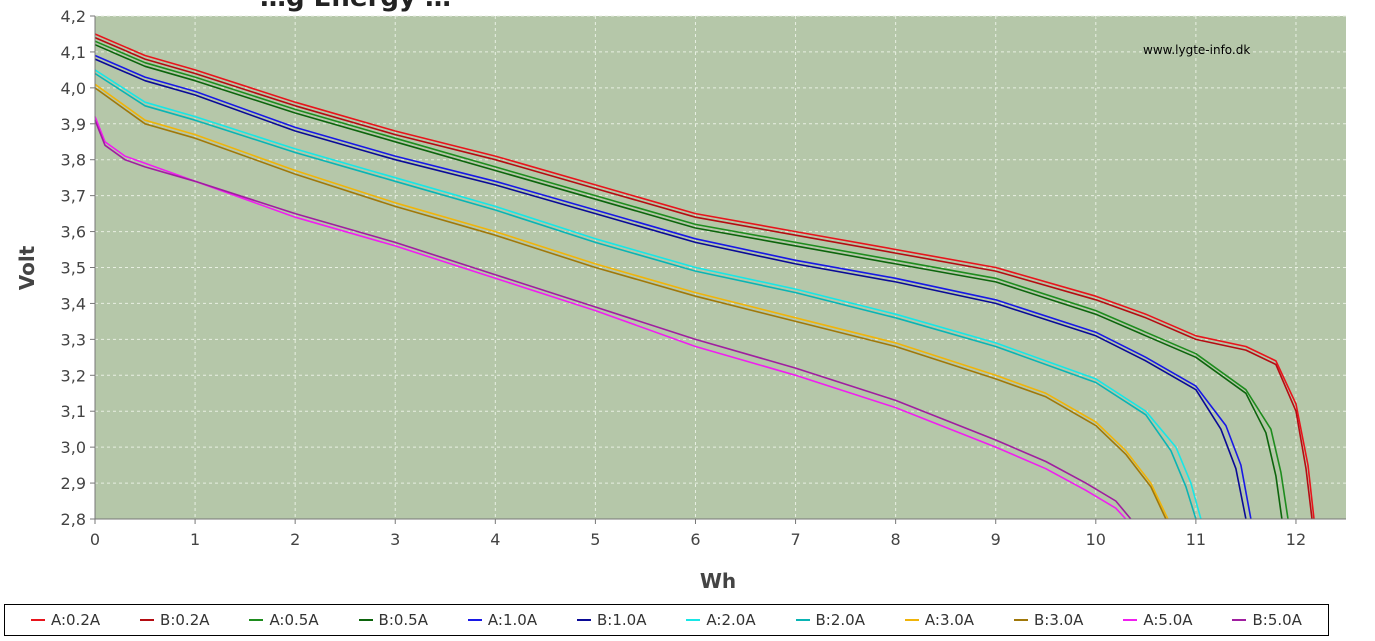 This screenshot has height=641, width=1375. Describe the element at coordinates (840, 620) in the screenshot. I see `legend-label: B:2.0A` at that location.